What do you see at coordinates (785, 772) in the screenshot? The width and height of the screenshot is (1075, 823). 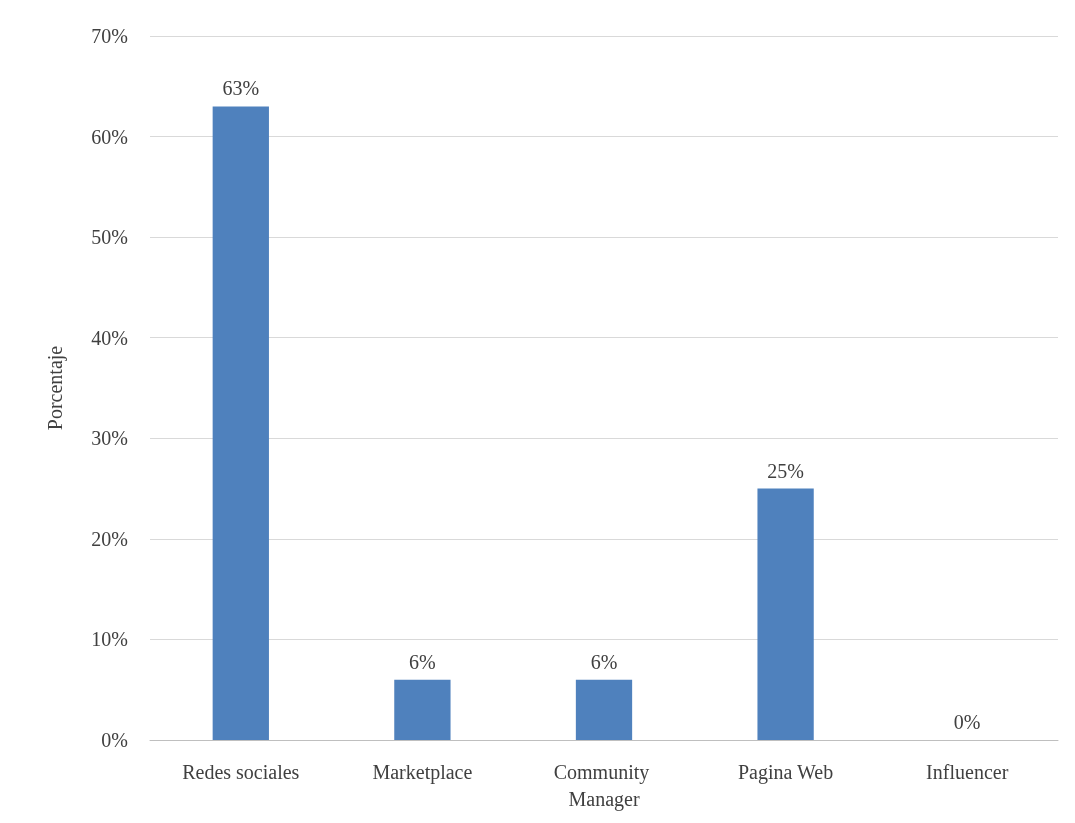 I see `x-tick-label: Pagina Web` at bounding box center [785, 772].